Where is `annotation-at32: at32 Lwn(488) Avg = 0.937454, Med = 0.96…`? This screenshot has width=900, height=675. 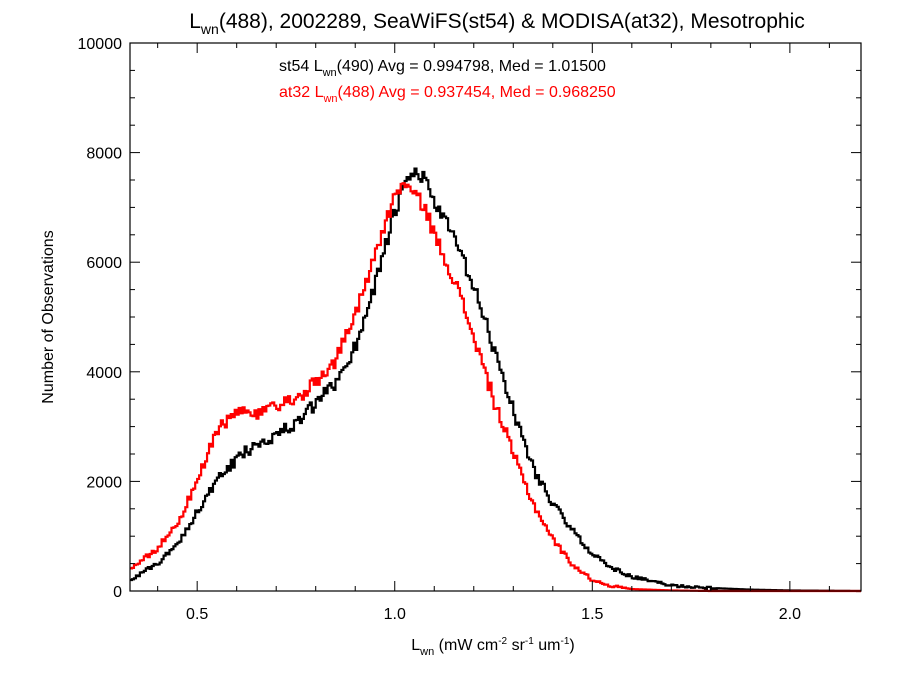
annotation-at32: at32 Lwn(488) Avg = 0.937454, Med = 0.96… is located at coordinates (447, 94).